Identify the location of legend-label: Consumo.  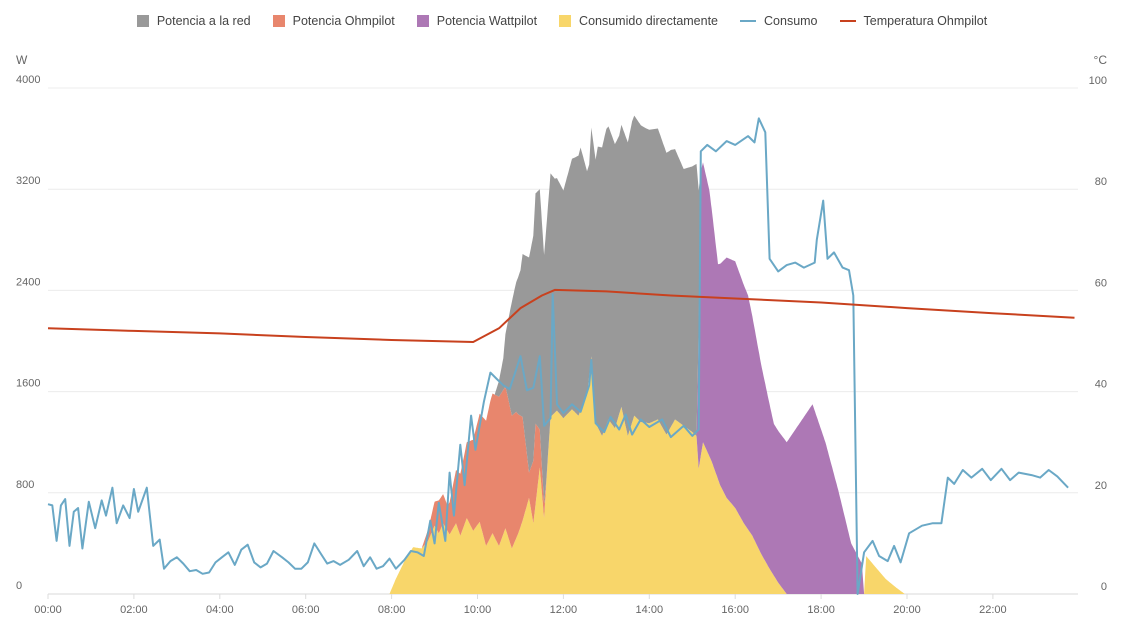
(791, 21).